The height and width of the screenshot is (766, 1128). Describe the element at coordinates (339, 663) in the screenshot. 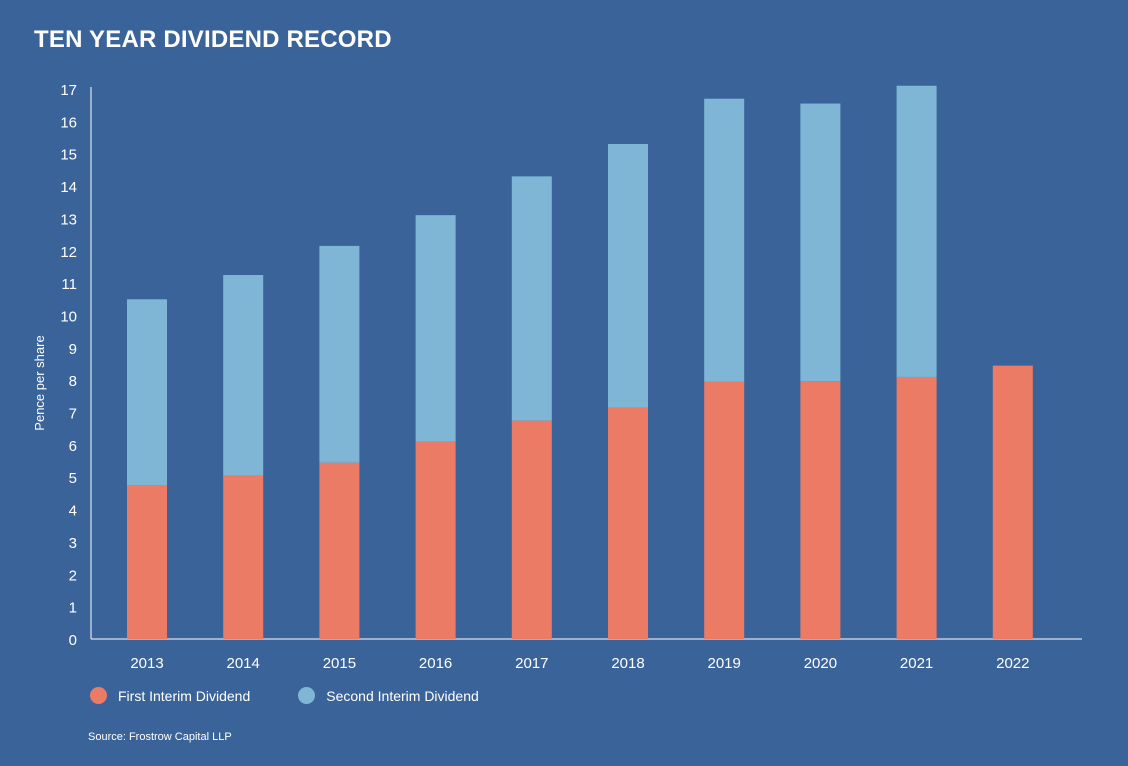

I see `x-tick-label: 2015` at that location.